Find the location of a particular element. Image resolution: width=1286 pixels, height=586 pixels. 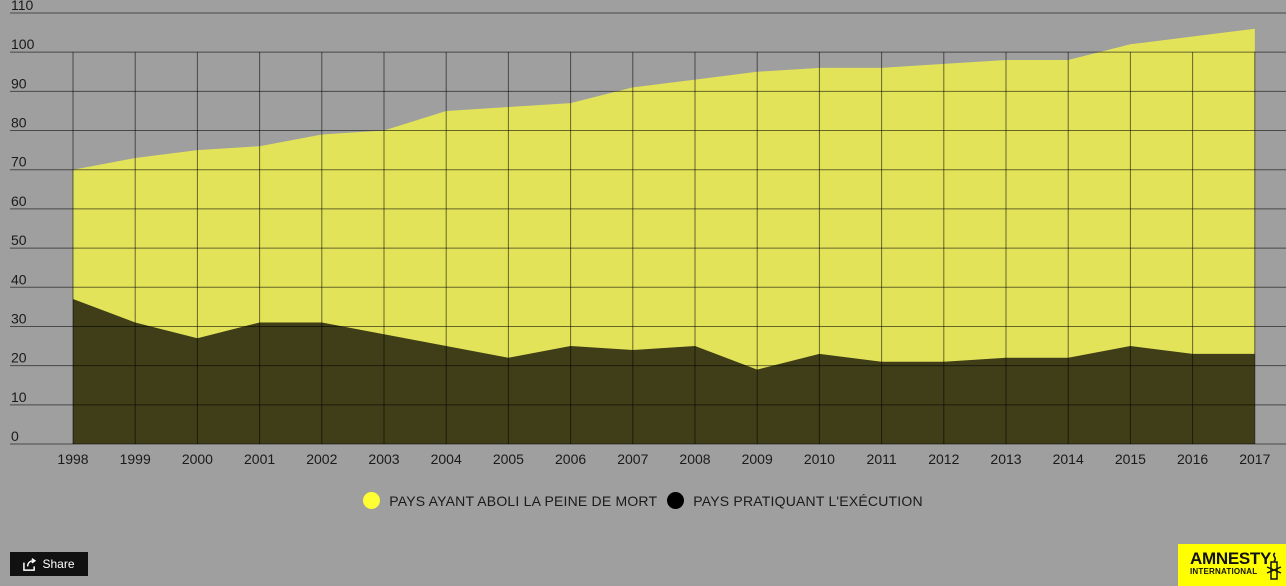

x-tick-label-2016: 2016 is located at coordinates (1192, 459).